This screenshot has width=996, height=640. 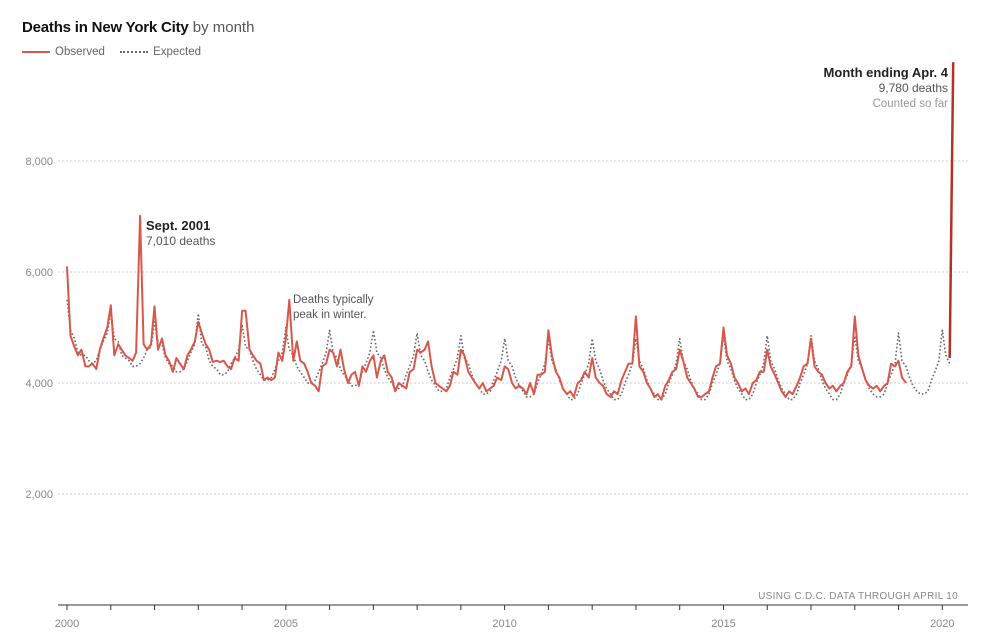 I want to click on y-tick-label: 6,000, so click(x=39, y=273).